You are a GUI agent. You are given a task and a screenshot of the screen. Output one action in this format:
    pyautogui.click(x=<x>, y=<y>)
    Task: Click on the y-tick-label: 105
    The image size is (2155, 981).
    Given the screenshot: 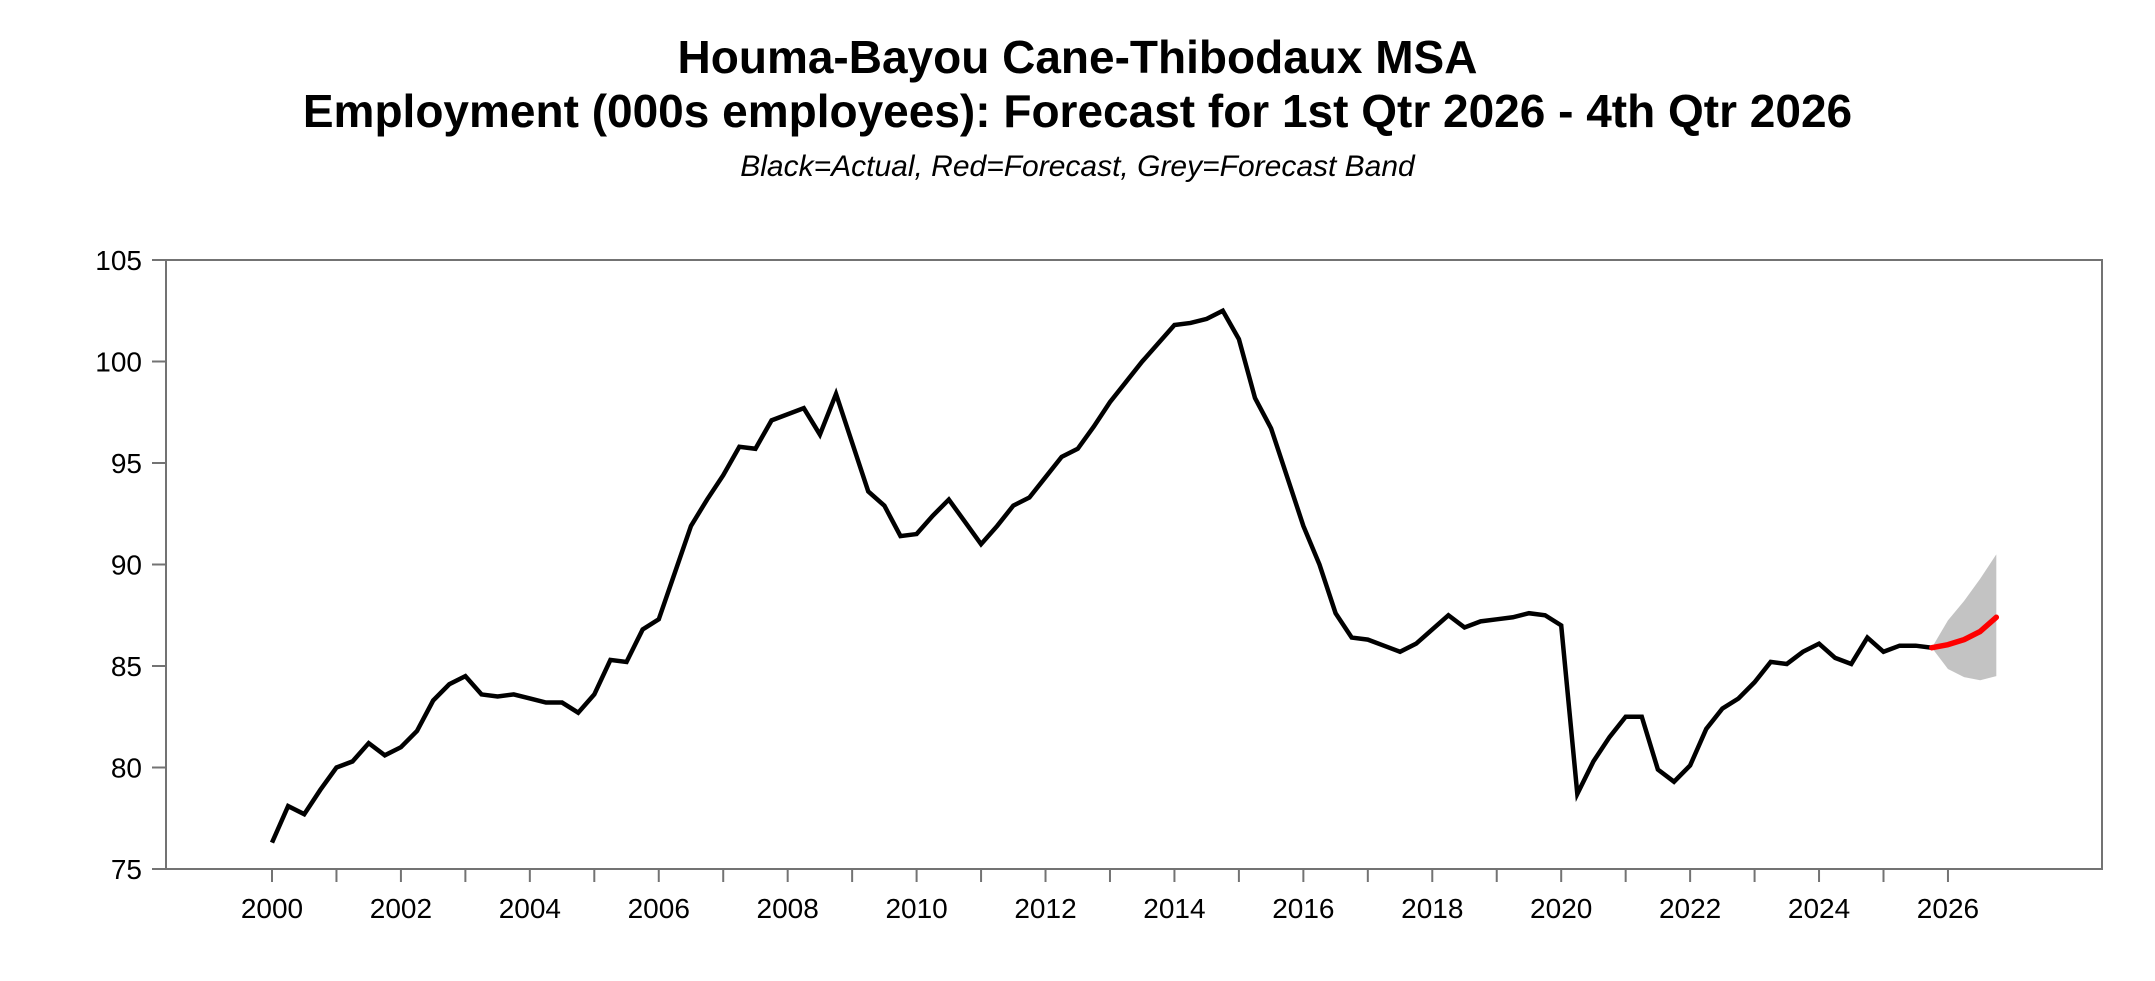 What is the action you would take?
    pyautogui.click(x=118, y=260)
    